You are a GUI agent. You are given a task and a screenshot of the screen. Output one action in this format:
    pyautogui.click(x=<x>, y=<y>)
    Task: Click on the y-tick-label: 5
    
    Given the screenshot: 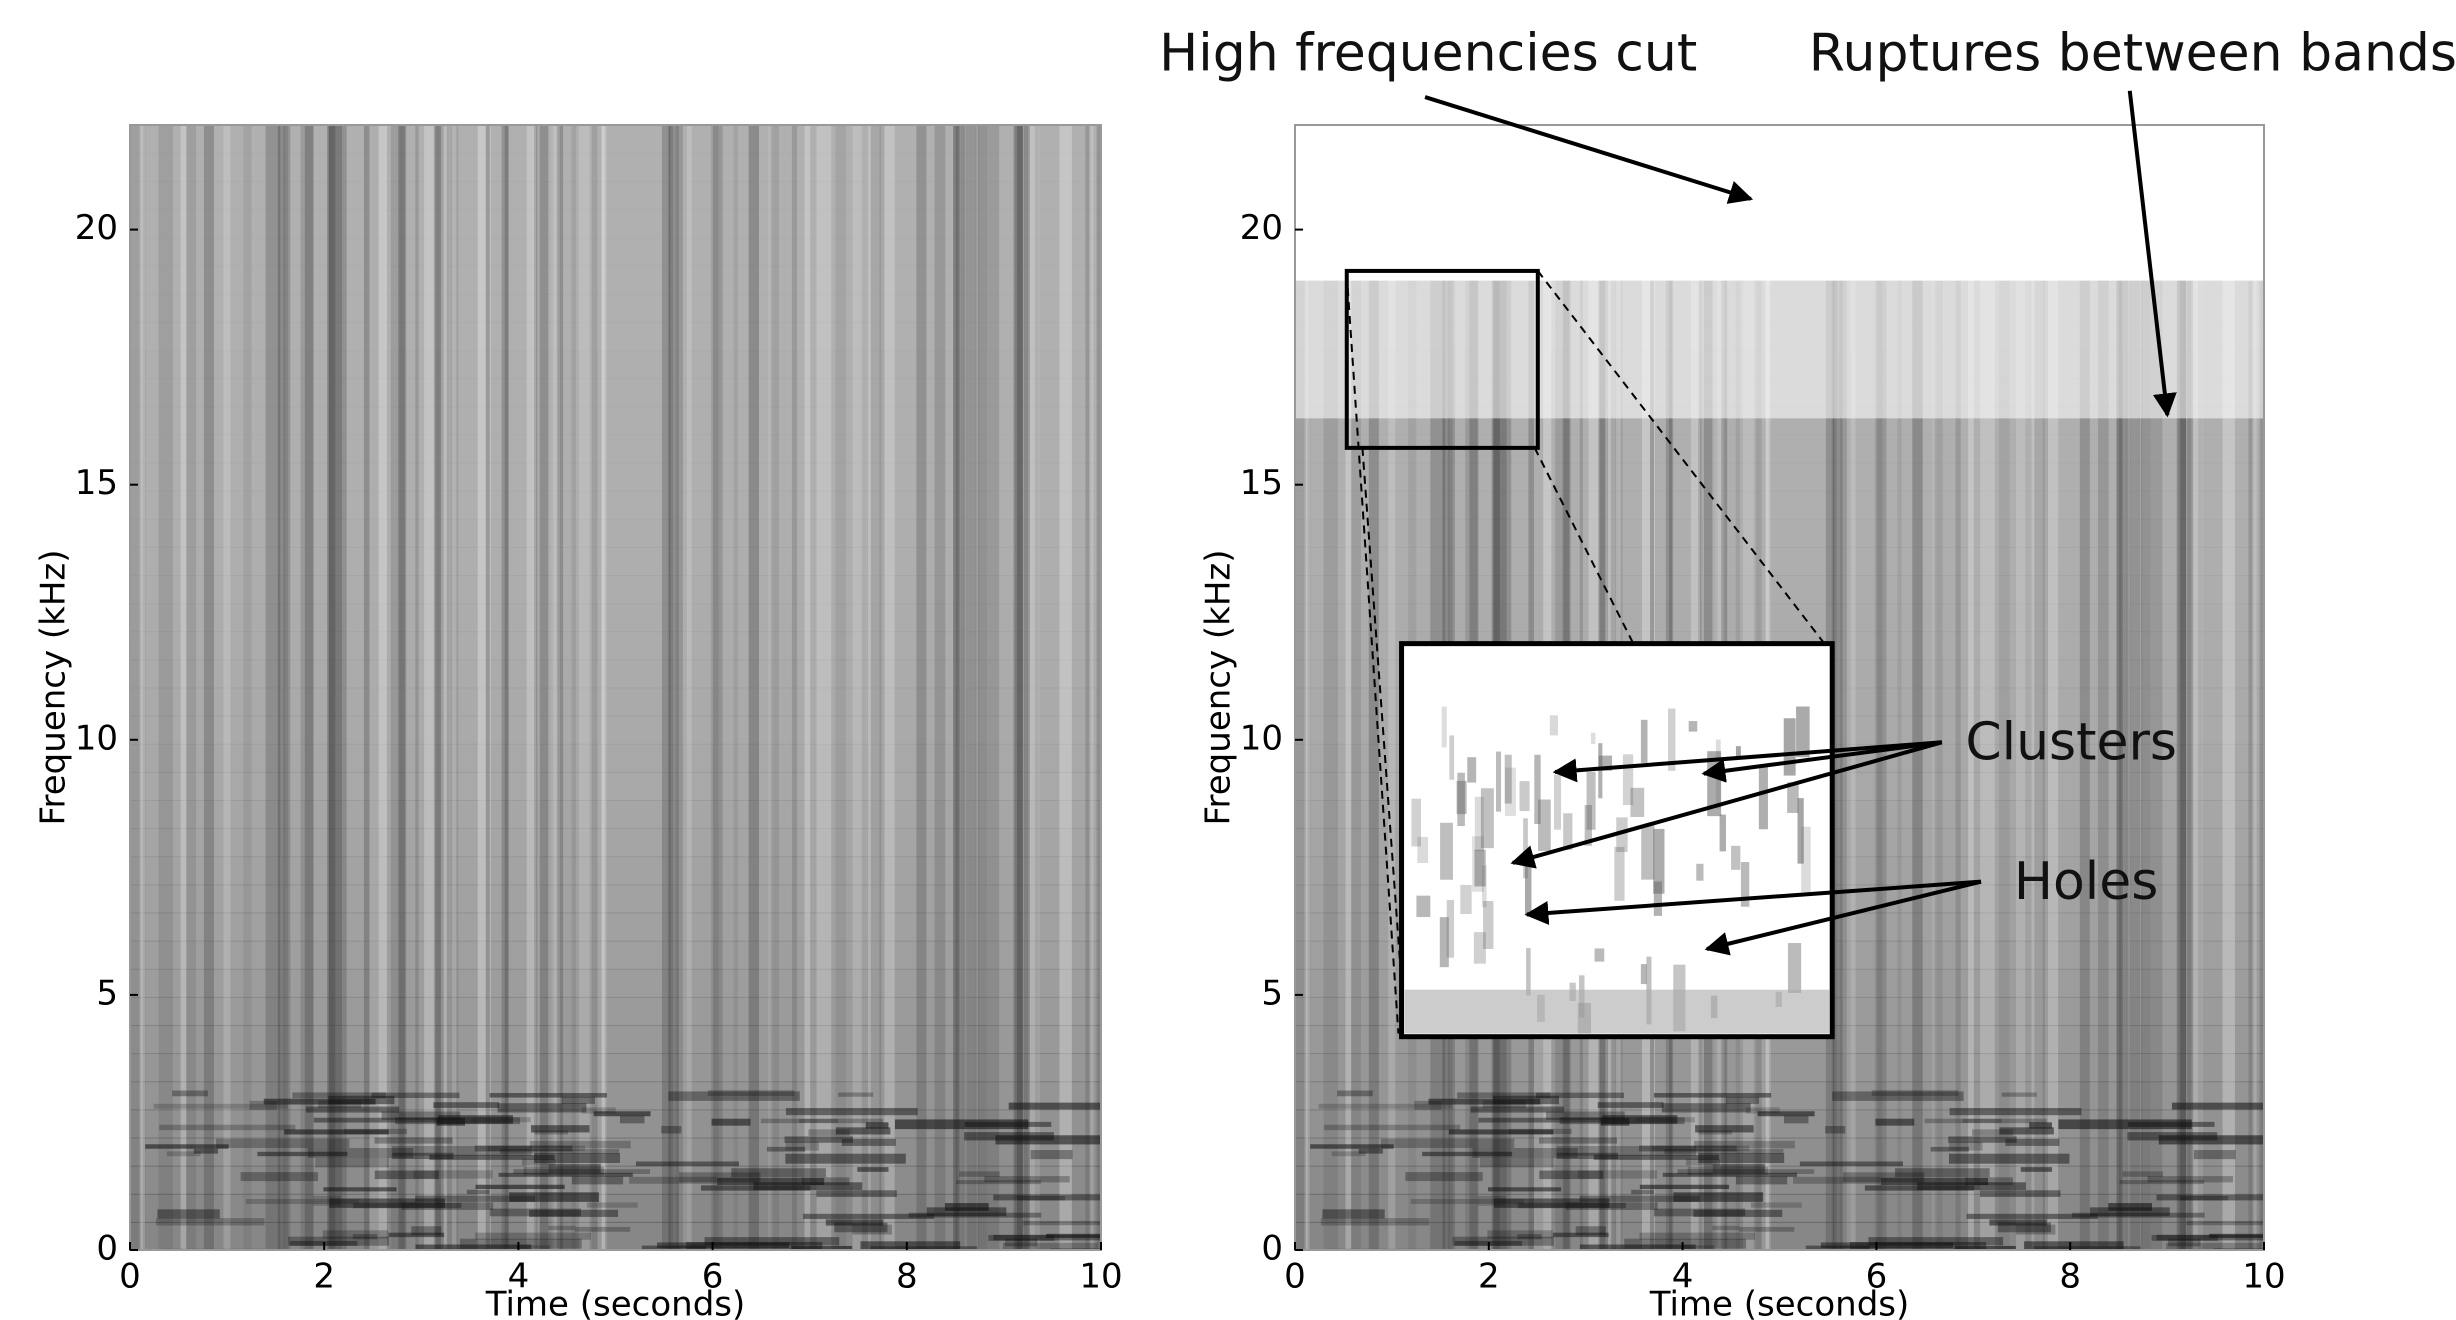 What is the action you would take?
    pyautogui.click(x=1272, y=993)
    